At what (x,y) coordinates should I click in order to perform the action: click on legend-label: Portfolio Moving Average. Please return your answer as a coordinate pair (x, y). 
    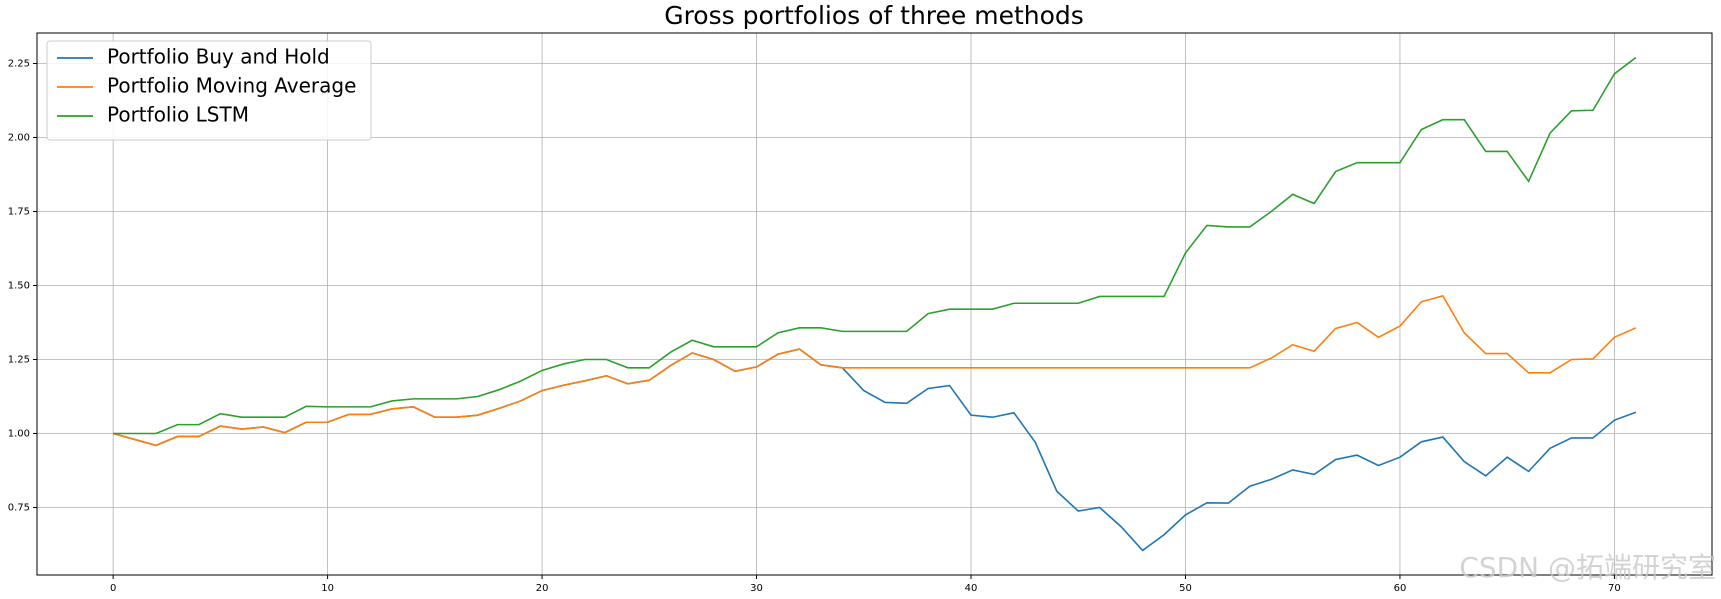
    Looking at the image, I should click on (231, 86).